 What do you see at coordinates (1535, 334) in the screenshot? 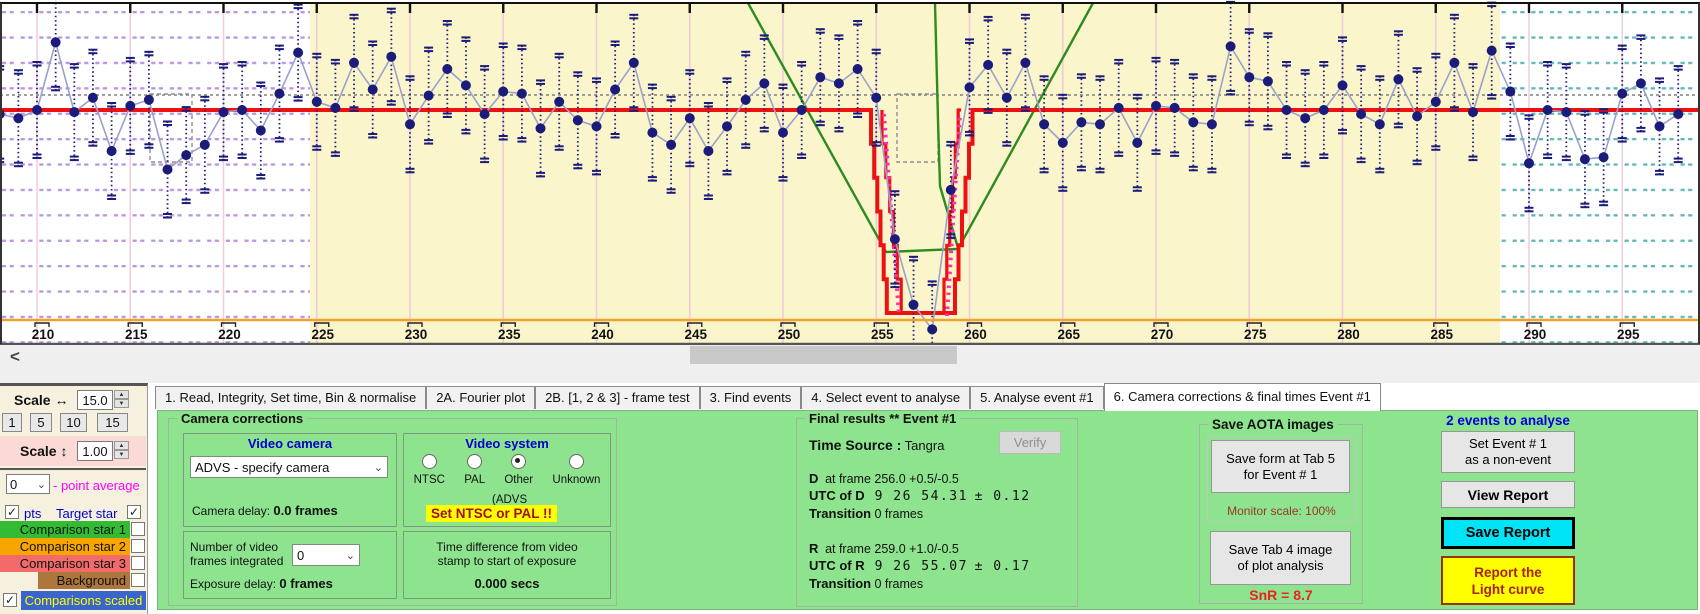
I see `svg-text: 290` at bounding box center [1535, 334].